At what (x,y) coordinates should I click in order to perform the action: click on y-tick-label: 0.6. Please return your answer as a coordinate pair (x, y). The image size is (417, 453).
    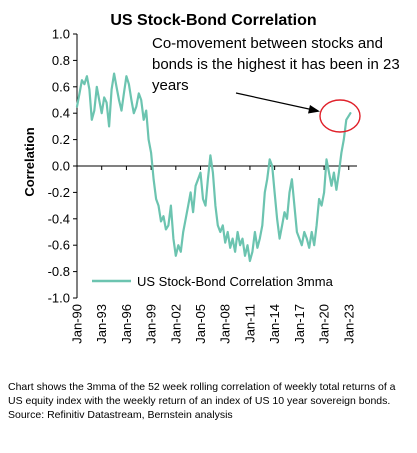
    Looking at the image, I should click on (61, 86).